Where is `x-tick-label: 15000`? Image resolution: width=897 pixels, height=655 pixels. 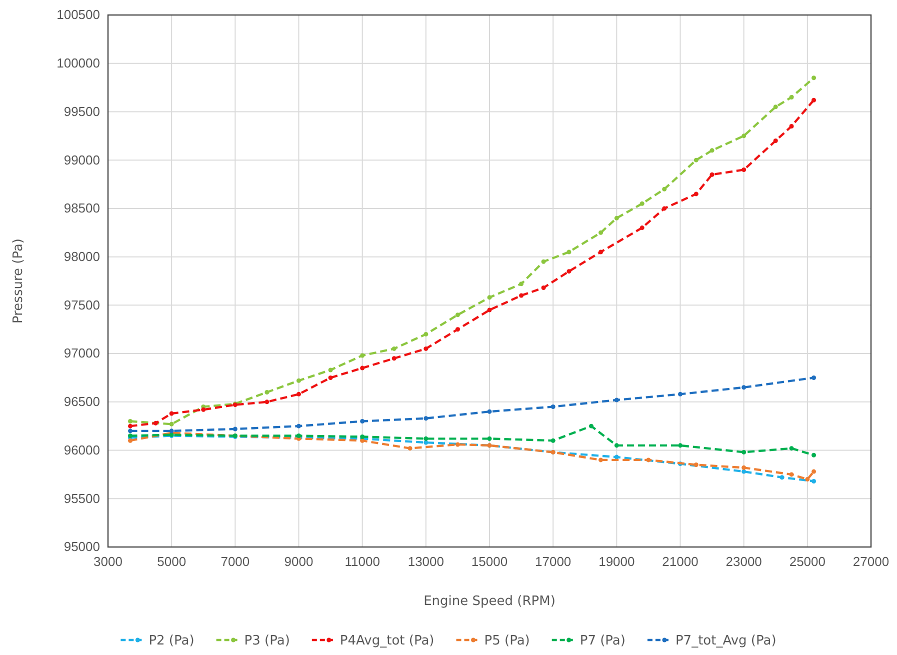
x-tick-label: 15000 is located at coordinates (489, 562).